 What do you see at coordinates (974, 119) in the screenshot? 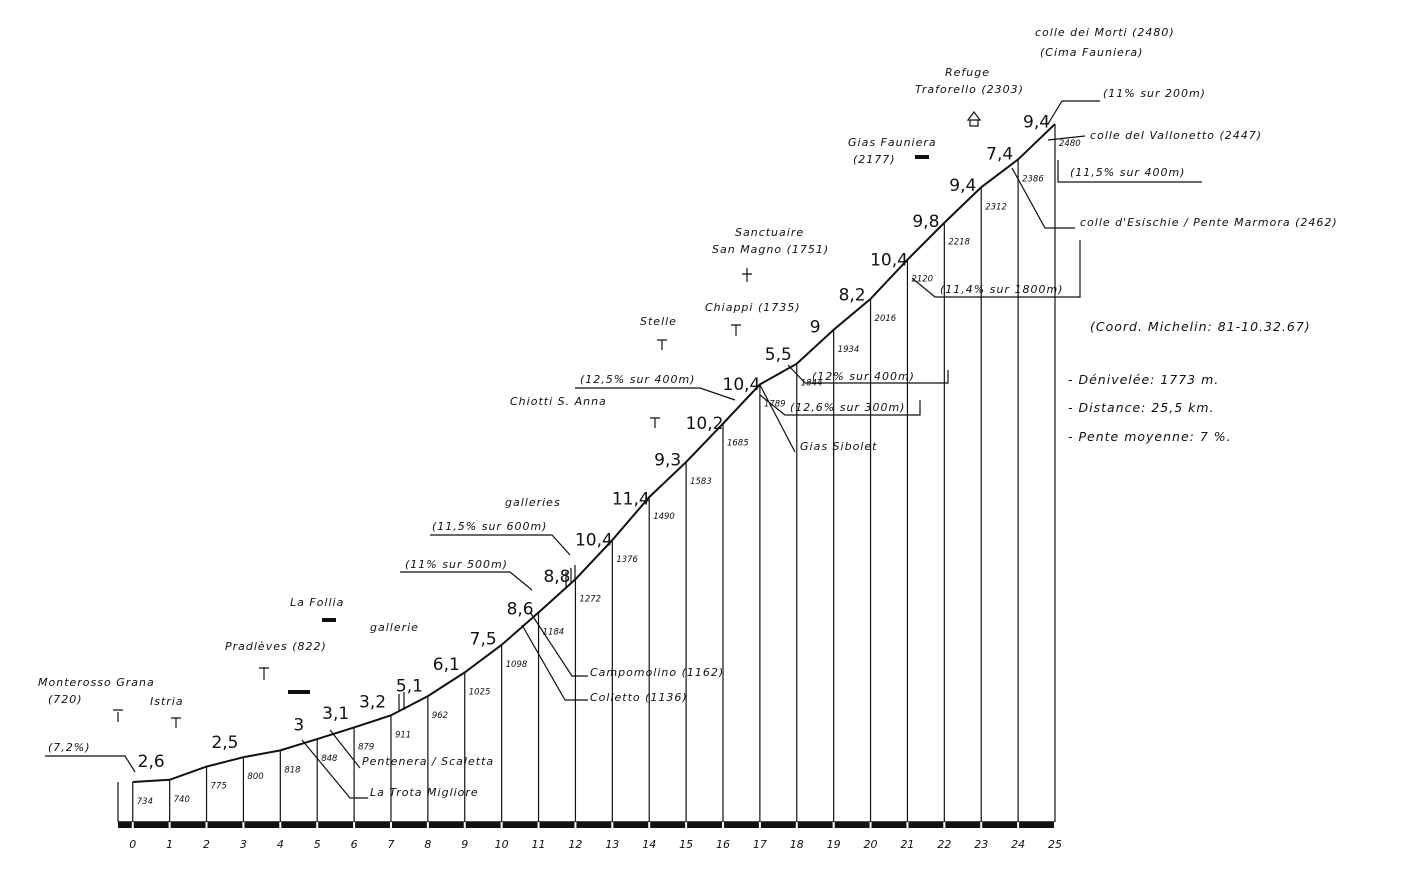
I see `refuge-icon` at bounding box center [974, 119].